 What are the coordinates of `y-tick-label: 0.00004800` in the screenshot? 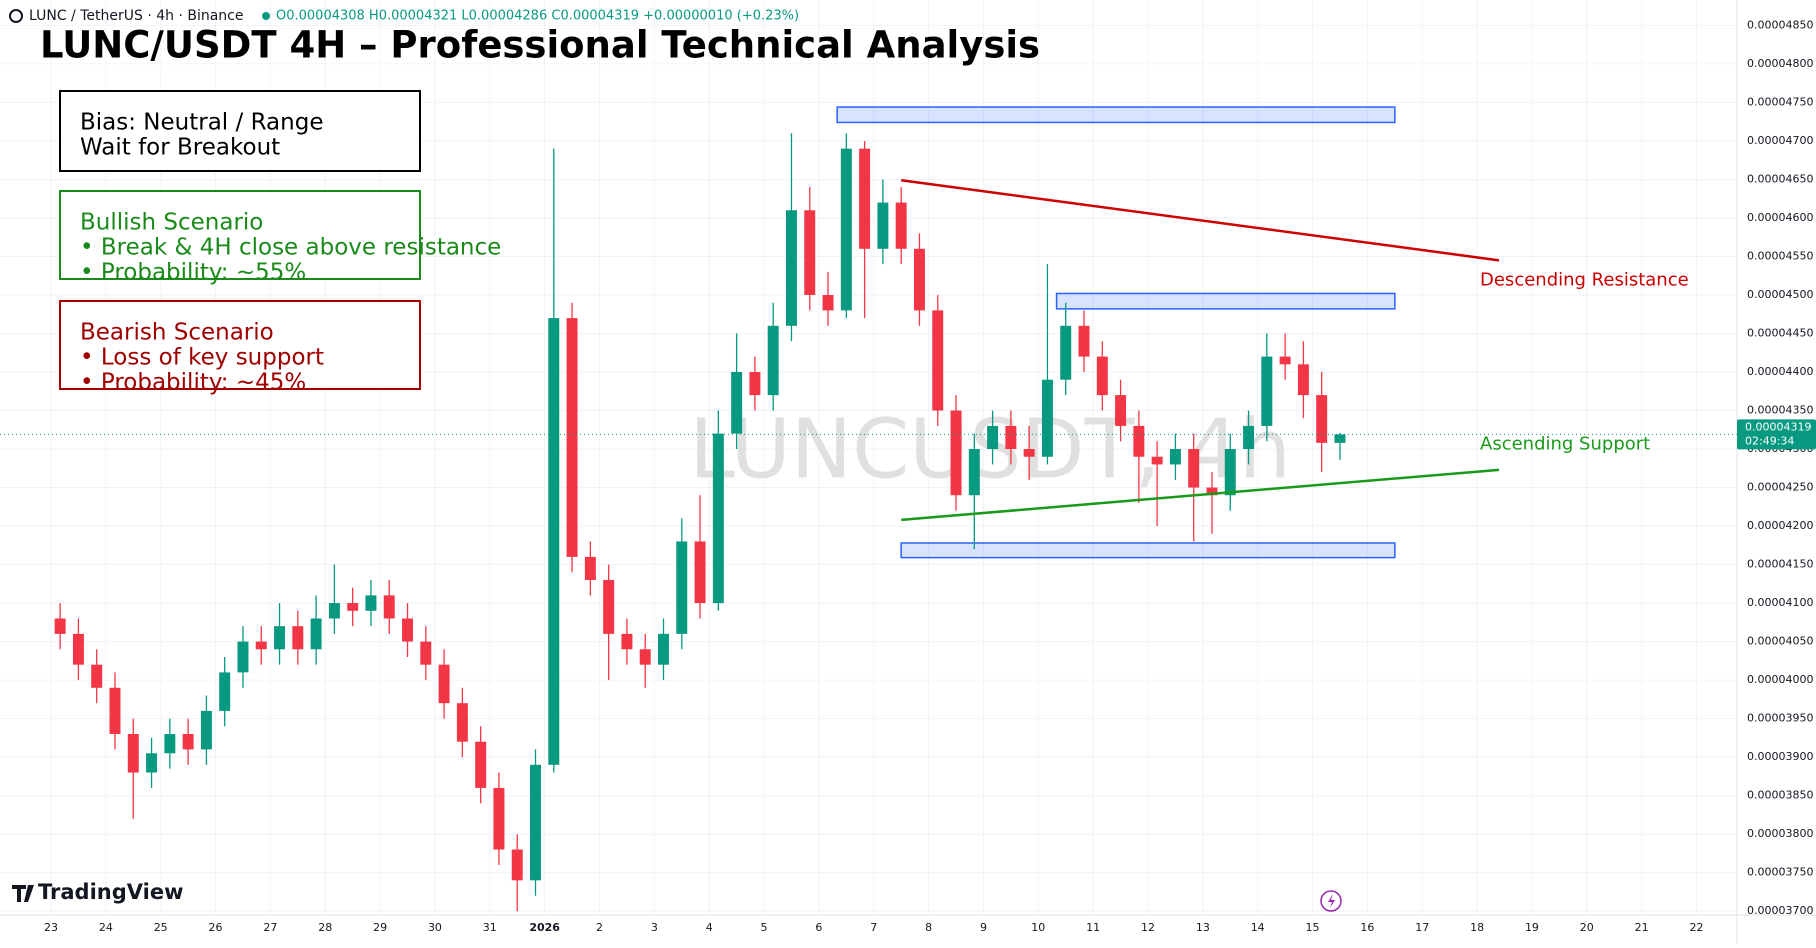 It's located at (1780, 63).